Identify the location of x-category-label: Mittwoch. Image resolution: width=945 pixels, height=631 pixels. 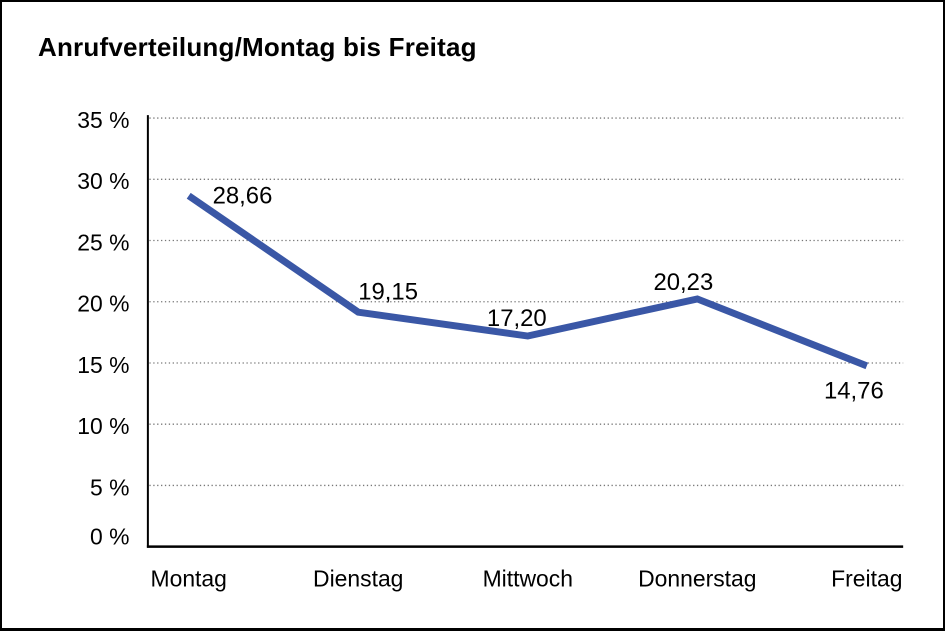
(528, 578).